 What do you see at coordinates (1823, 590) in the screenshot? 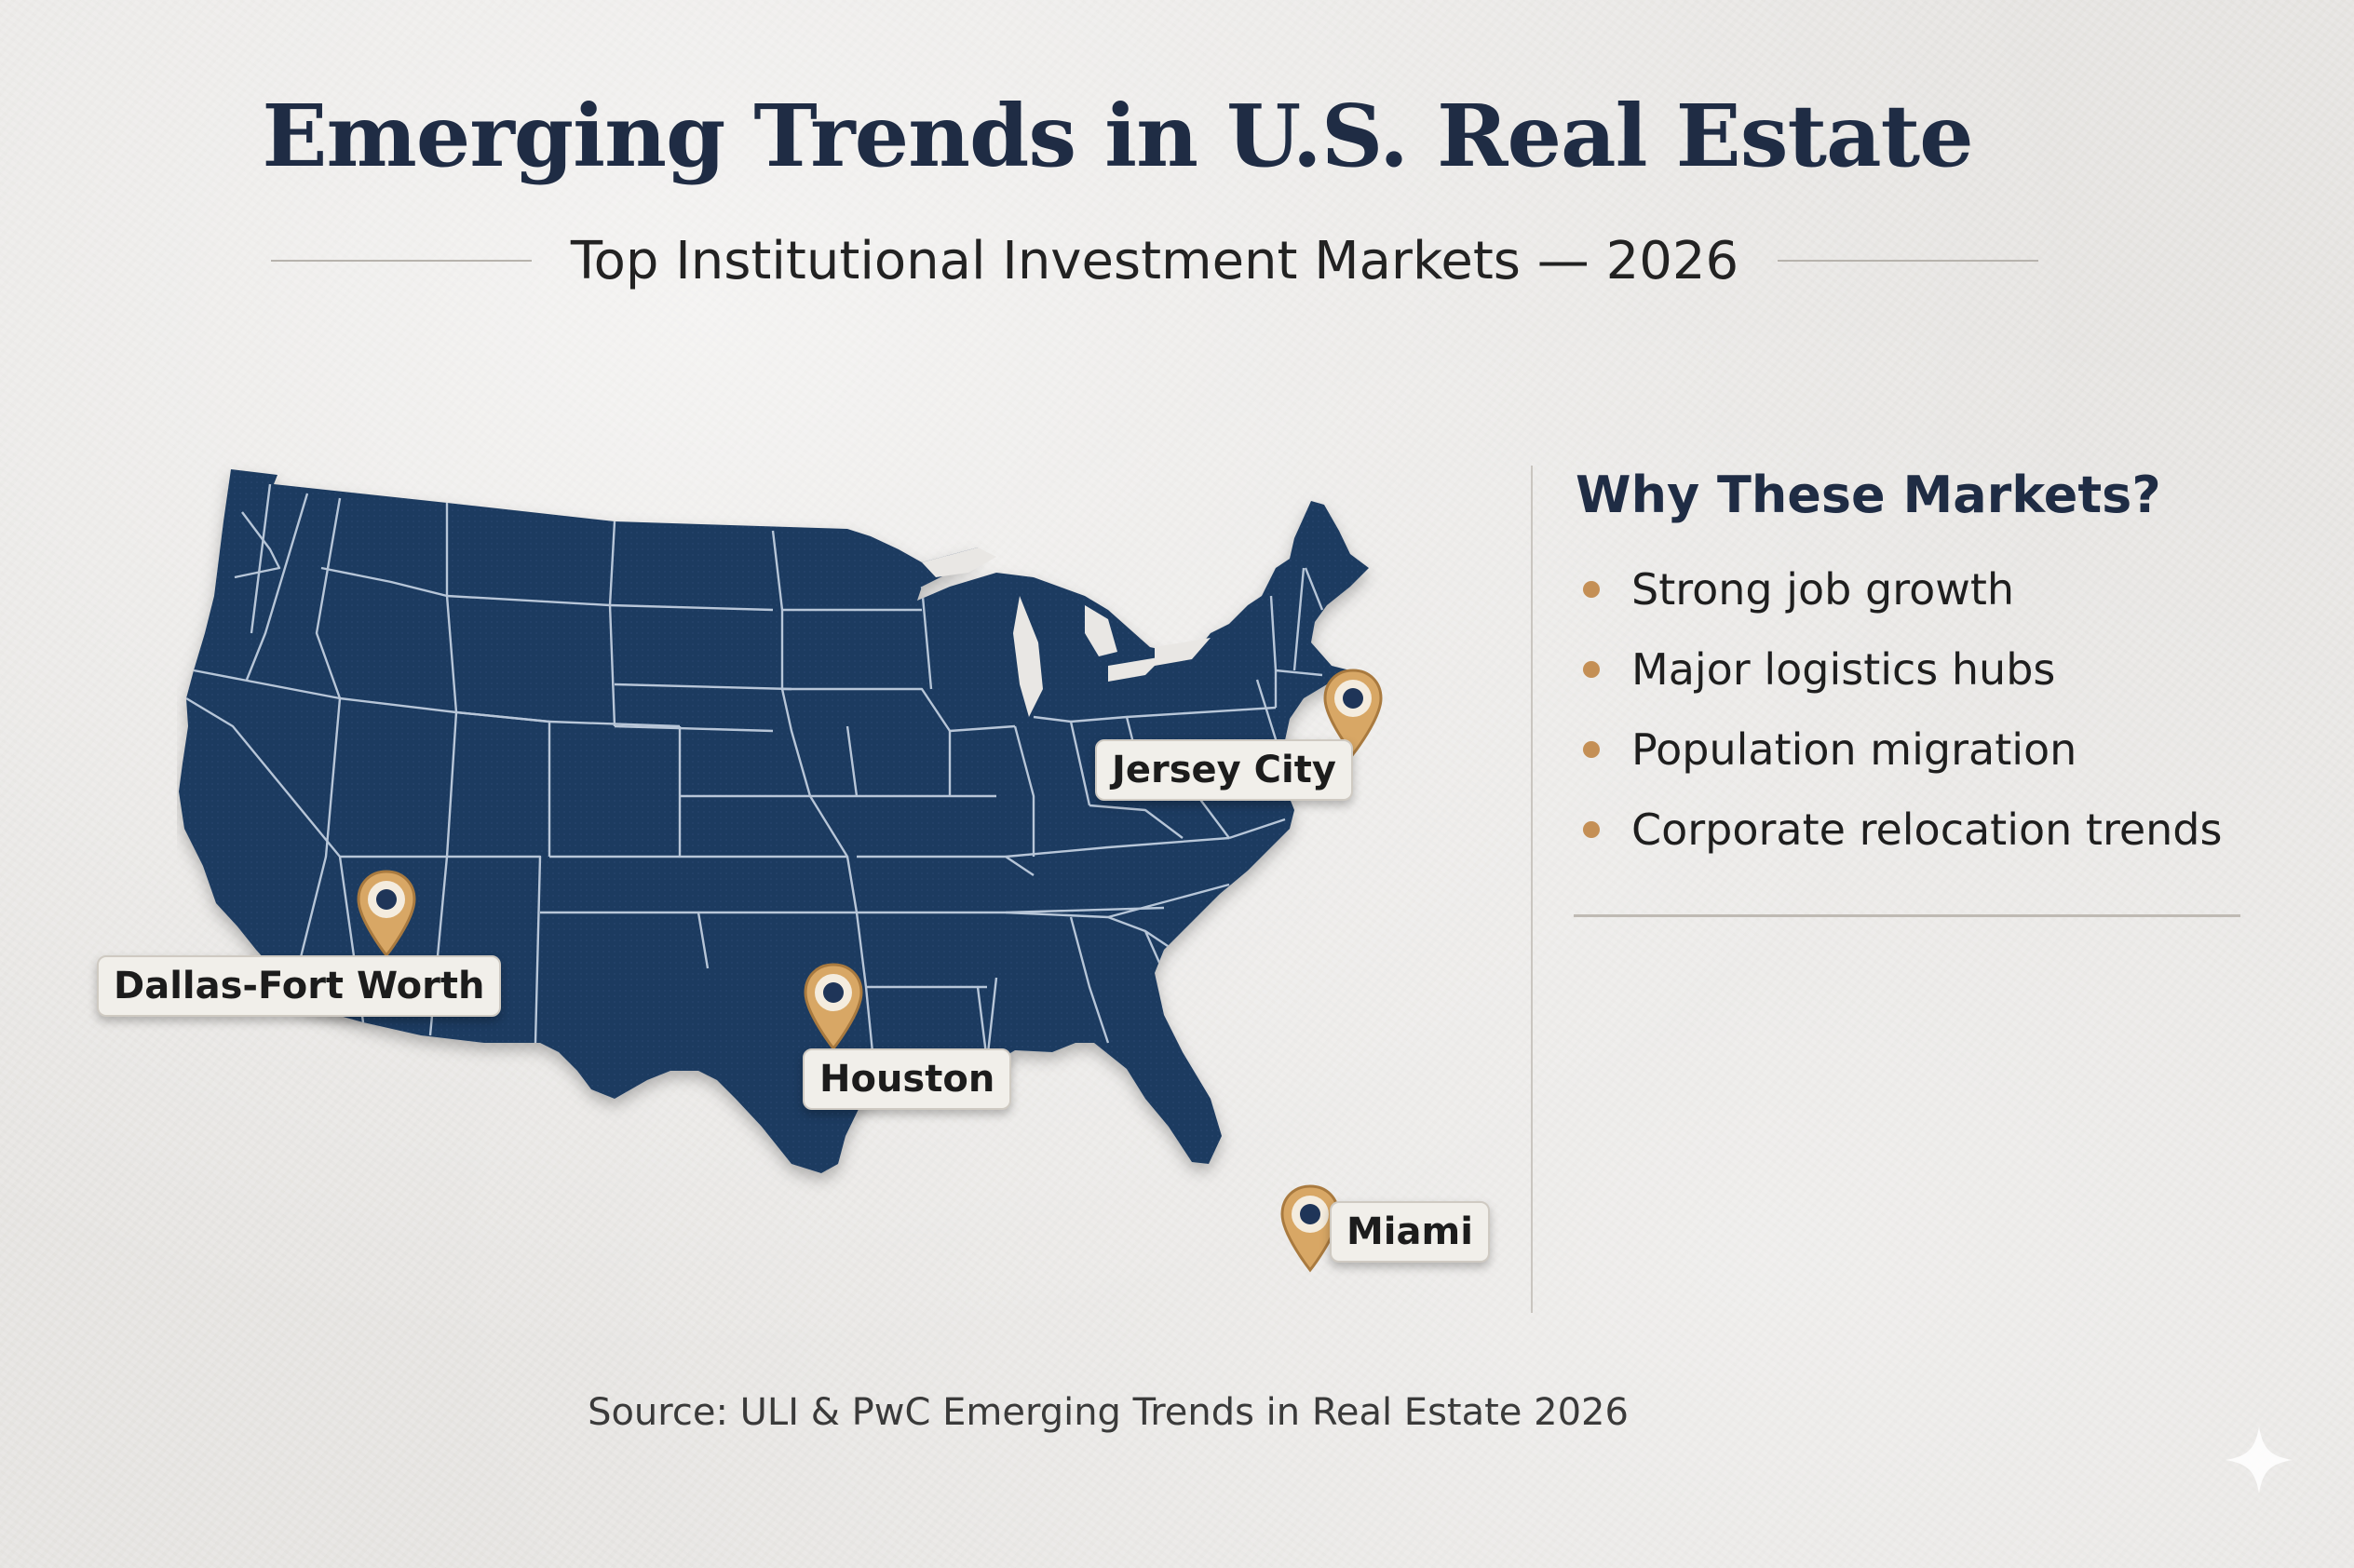
I see `bullet-text: Strong job growth` at bounding box center [1823, 590].